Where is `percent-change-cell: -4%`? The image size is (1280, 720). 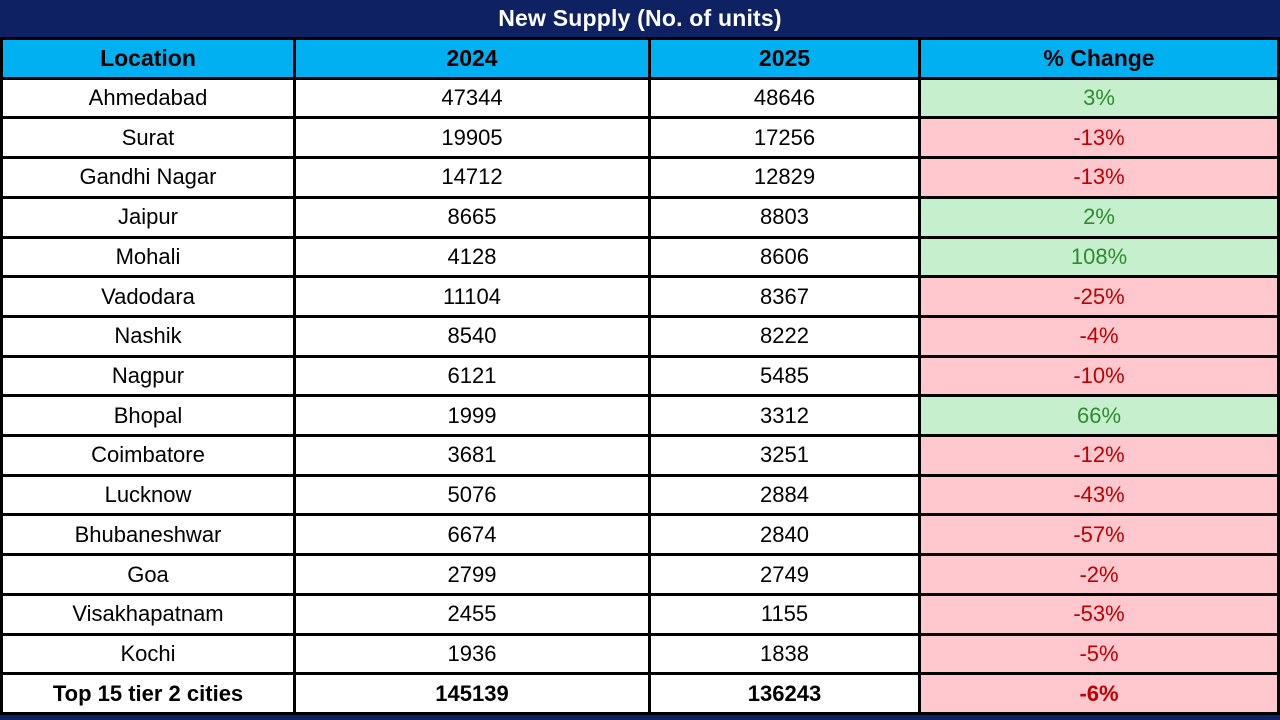
percent-change-cell: -4% is located at coordinates (1099, 336).